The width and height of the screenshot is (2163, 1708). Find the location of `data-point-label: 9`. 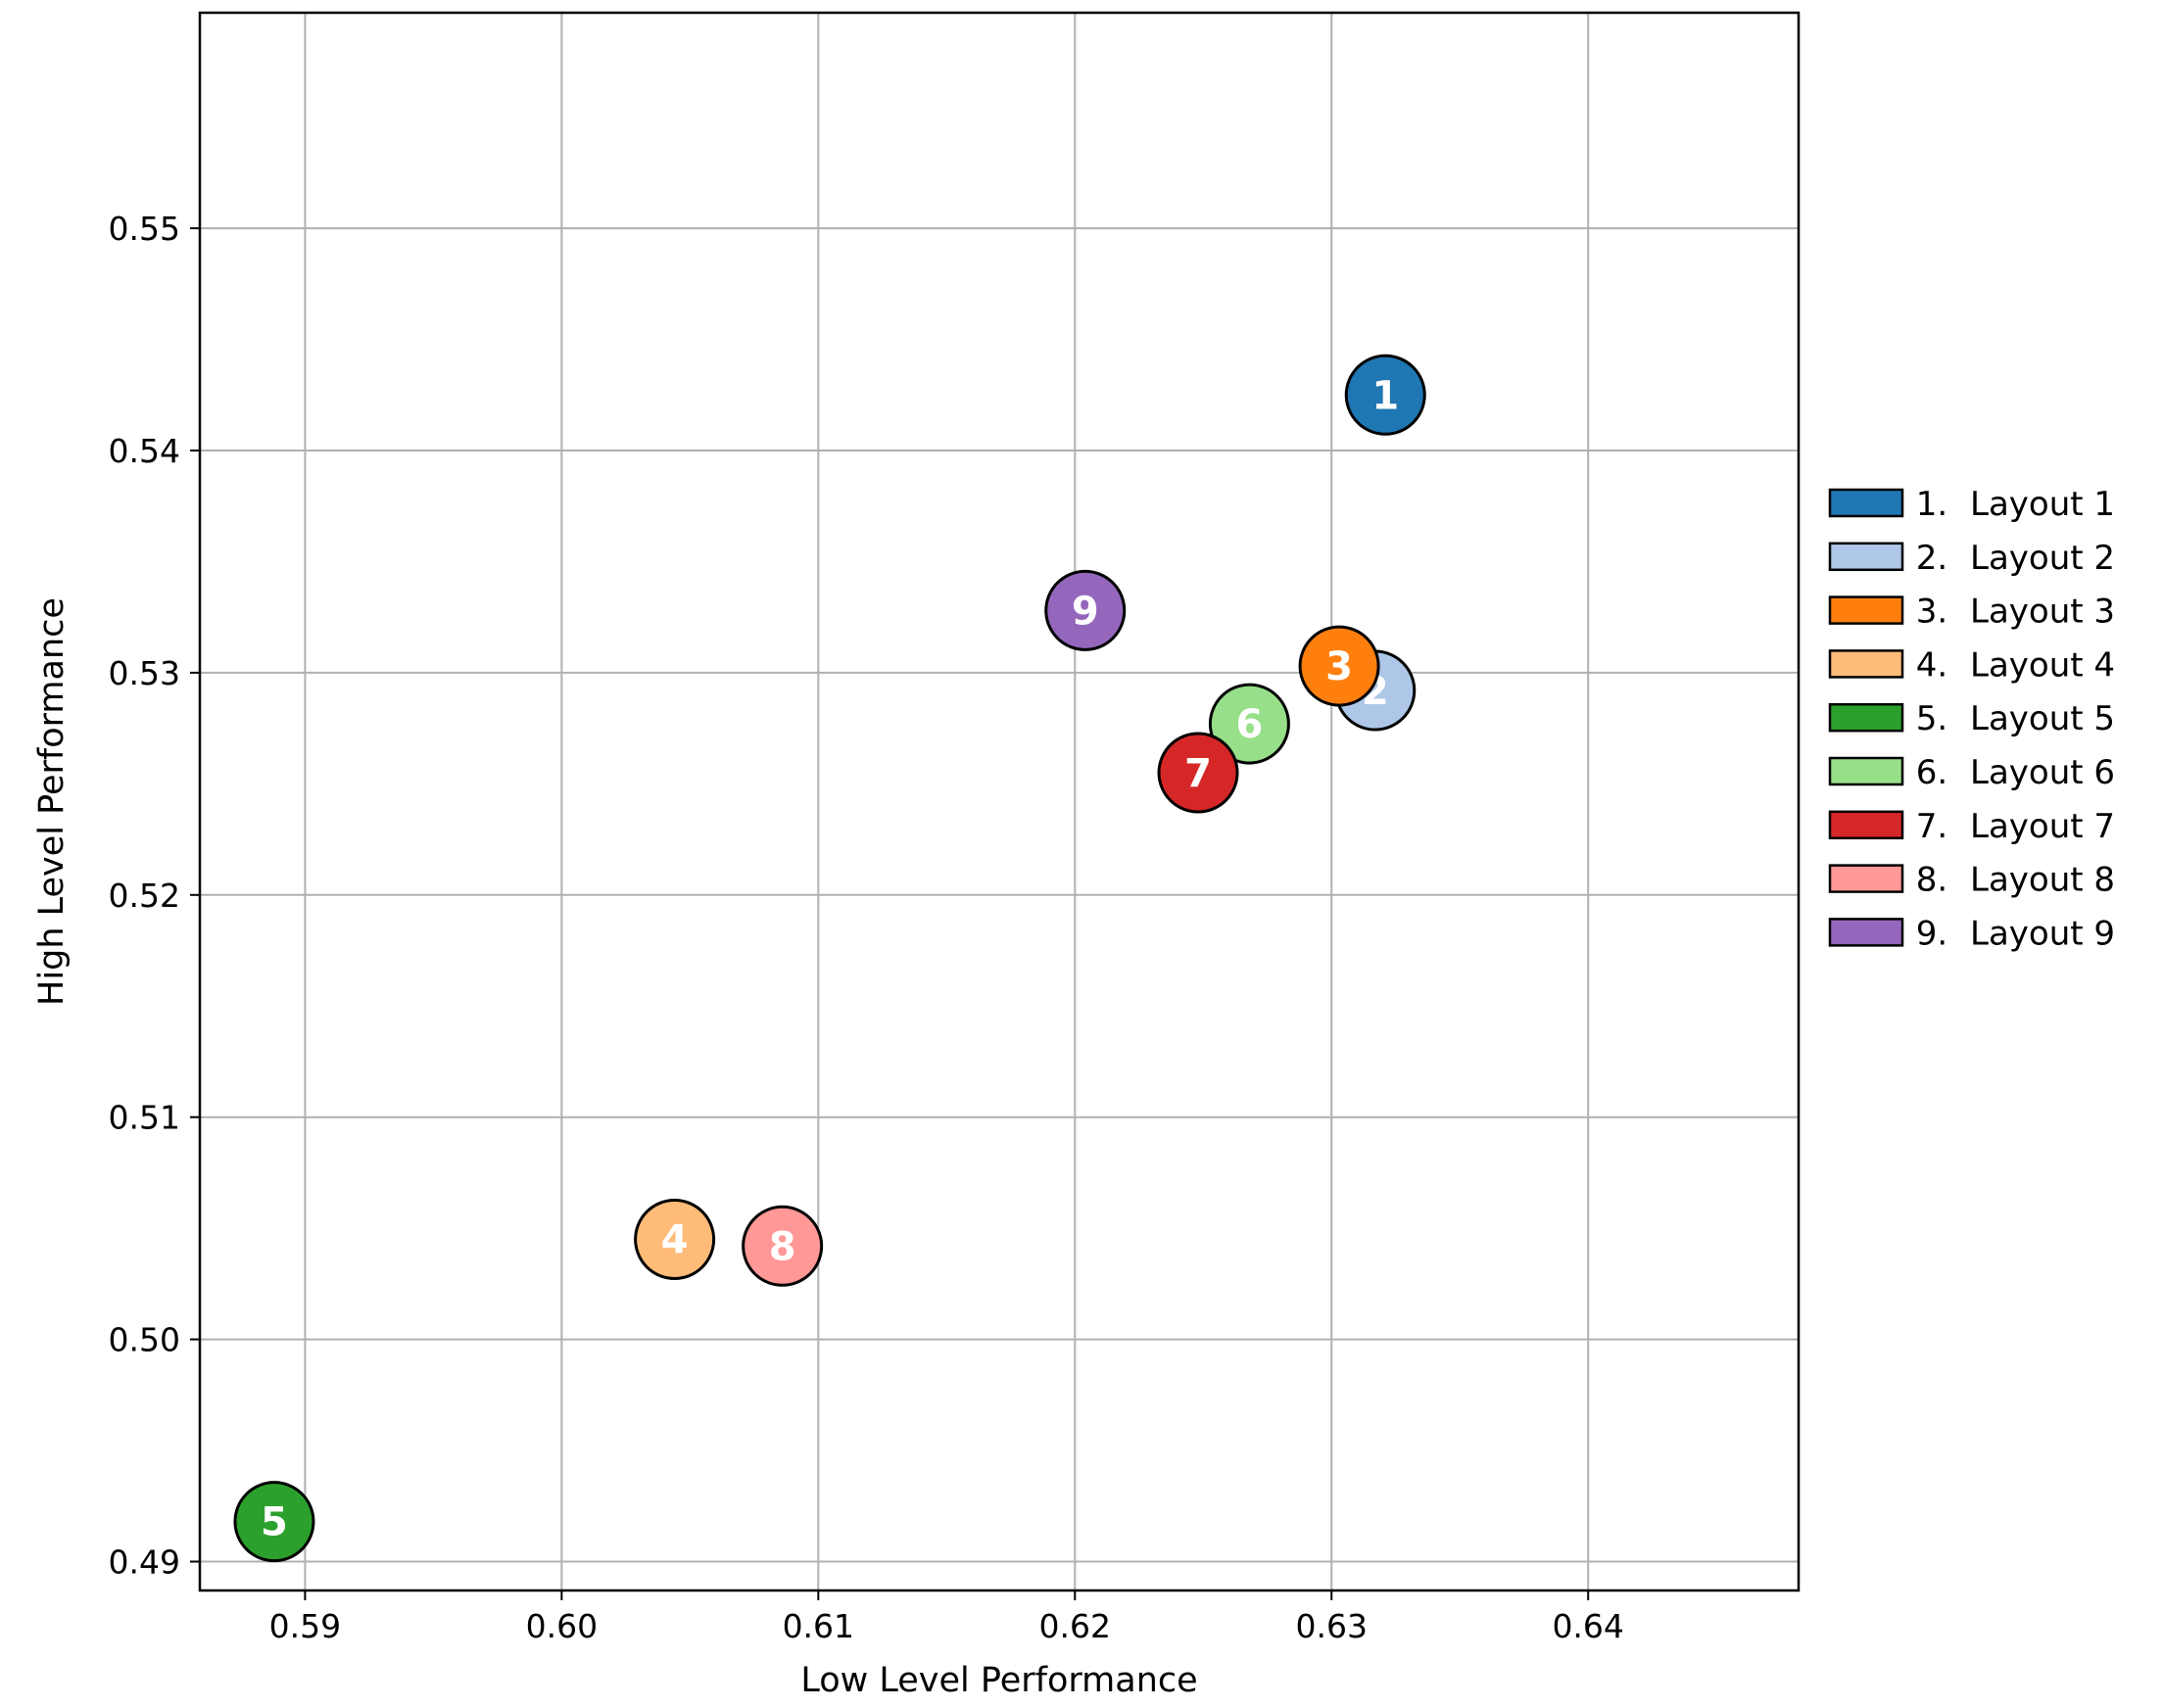

data-point-label: 9 is located at coordinates (1085, 611).